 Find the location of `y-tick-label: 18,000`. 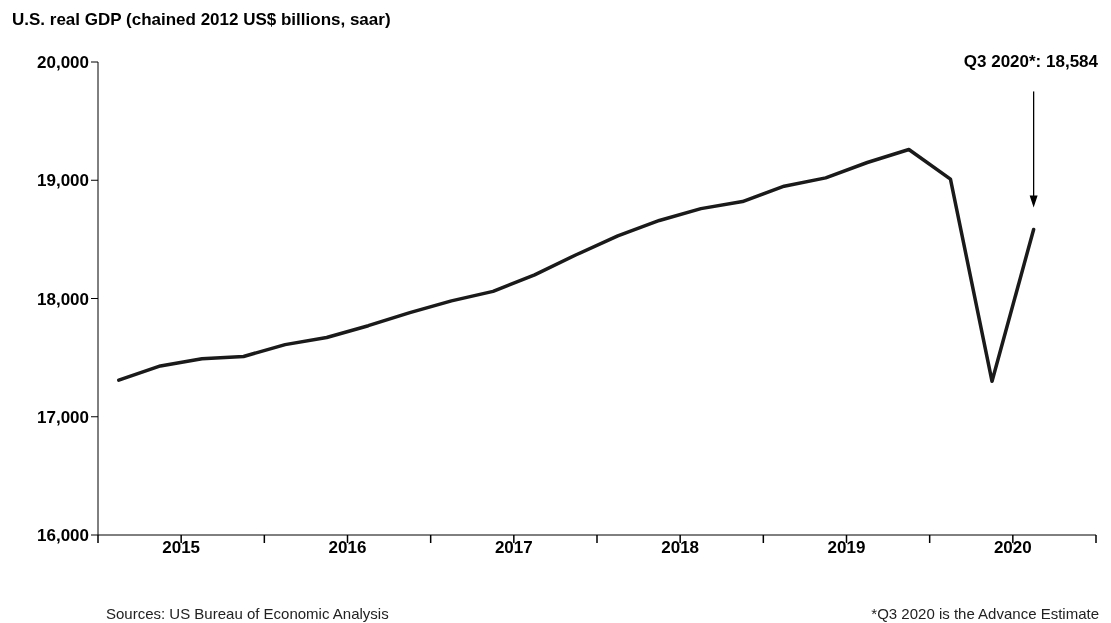

y-tick-label: 18,000 is located at coordinates (63, 299).